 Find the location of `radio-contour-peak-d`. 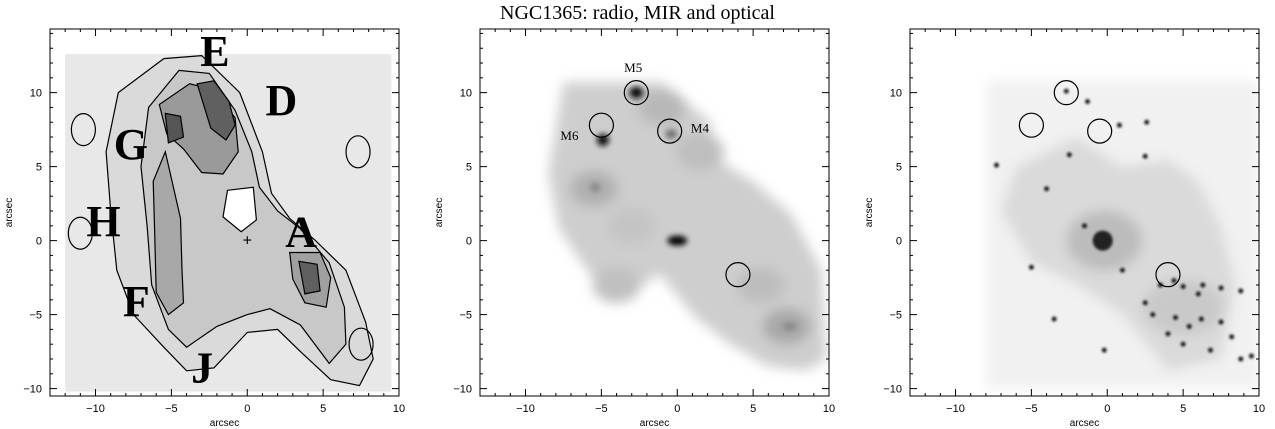

radio-contour-peak-d is located at coordinates (216, 110).